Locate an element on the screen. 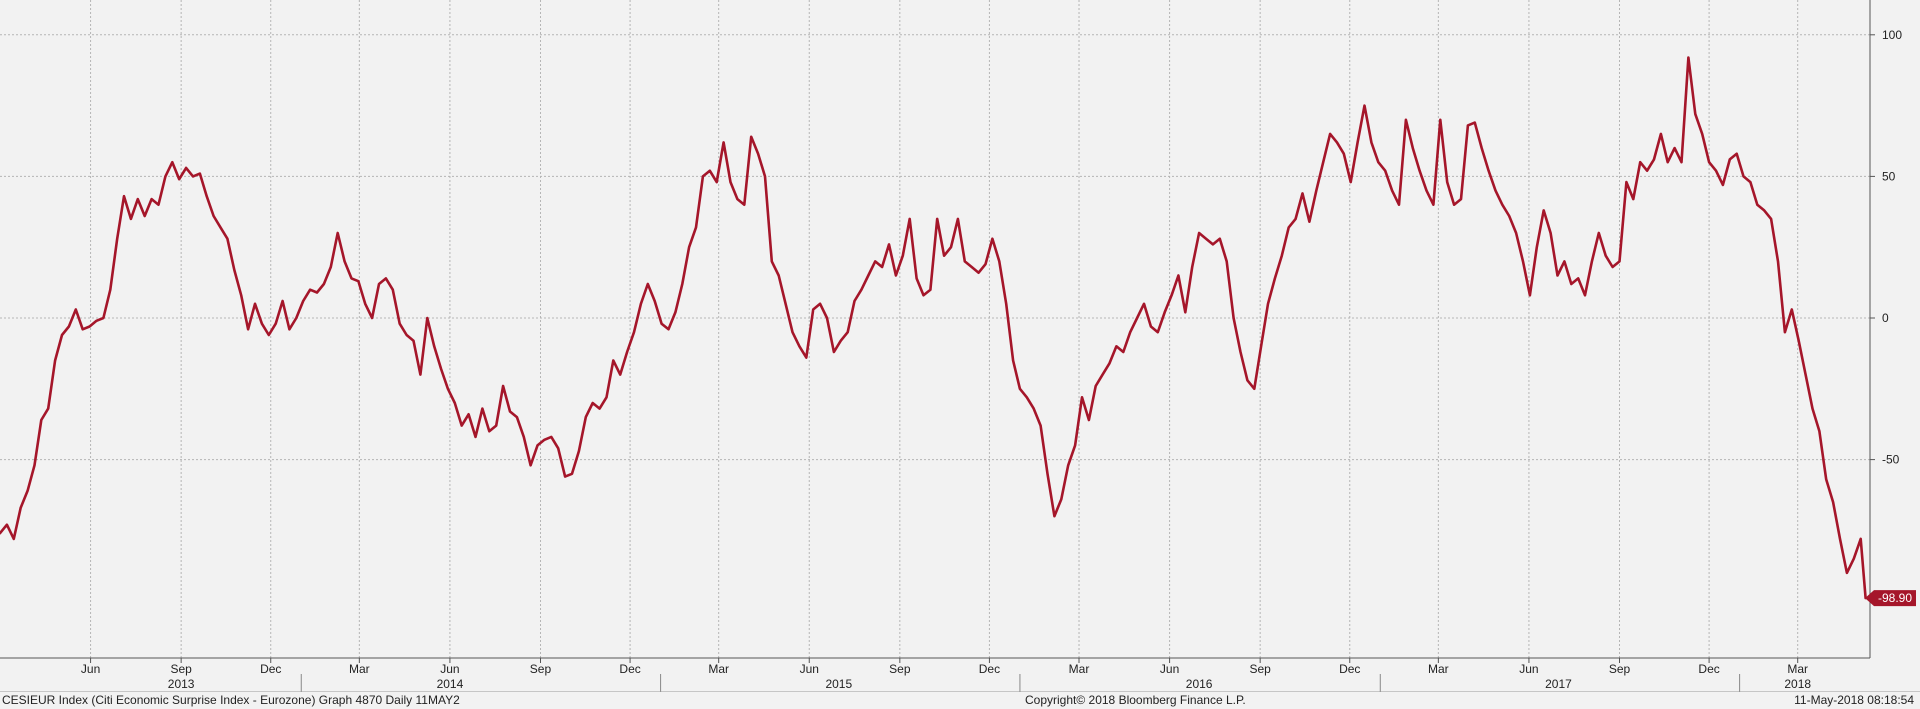 The height and width of the screenshot is (709, 1920). x-year-label: 2016 is located at coordinates (1199, 684).